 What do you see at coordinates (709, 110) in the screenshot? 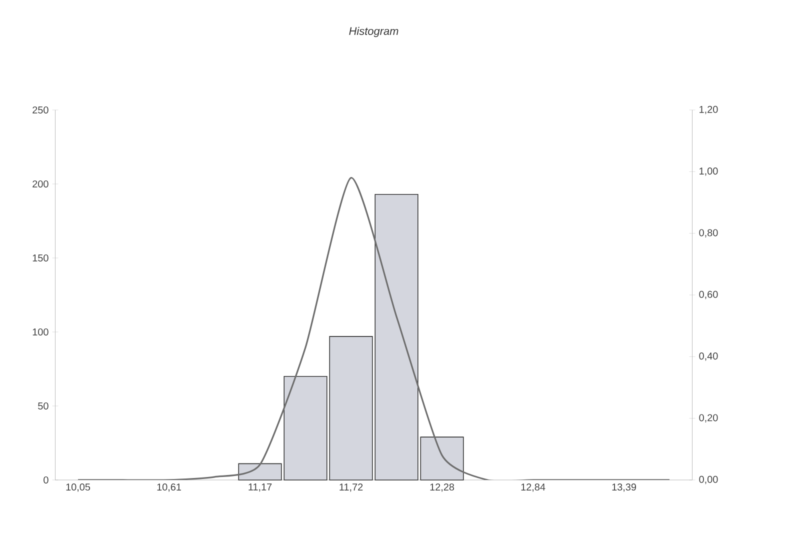
I see `y2-tick-label: 1,20` at bounding box center [709, 110].